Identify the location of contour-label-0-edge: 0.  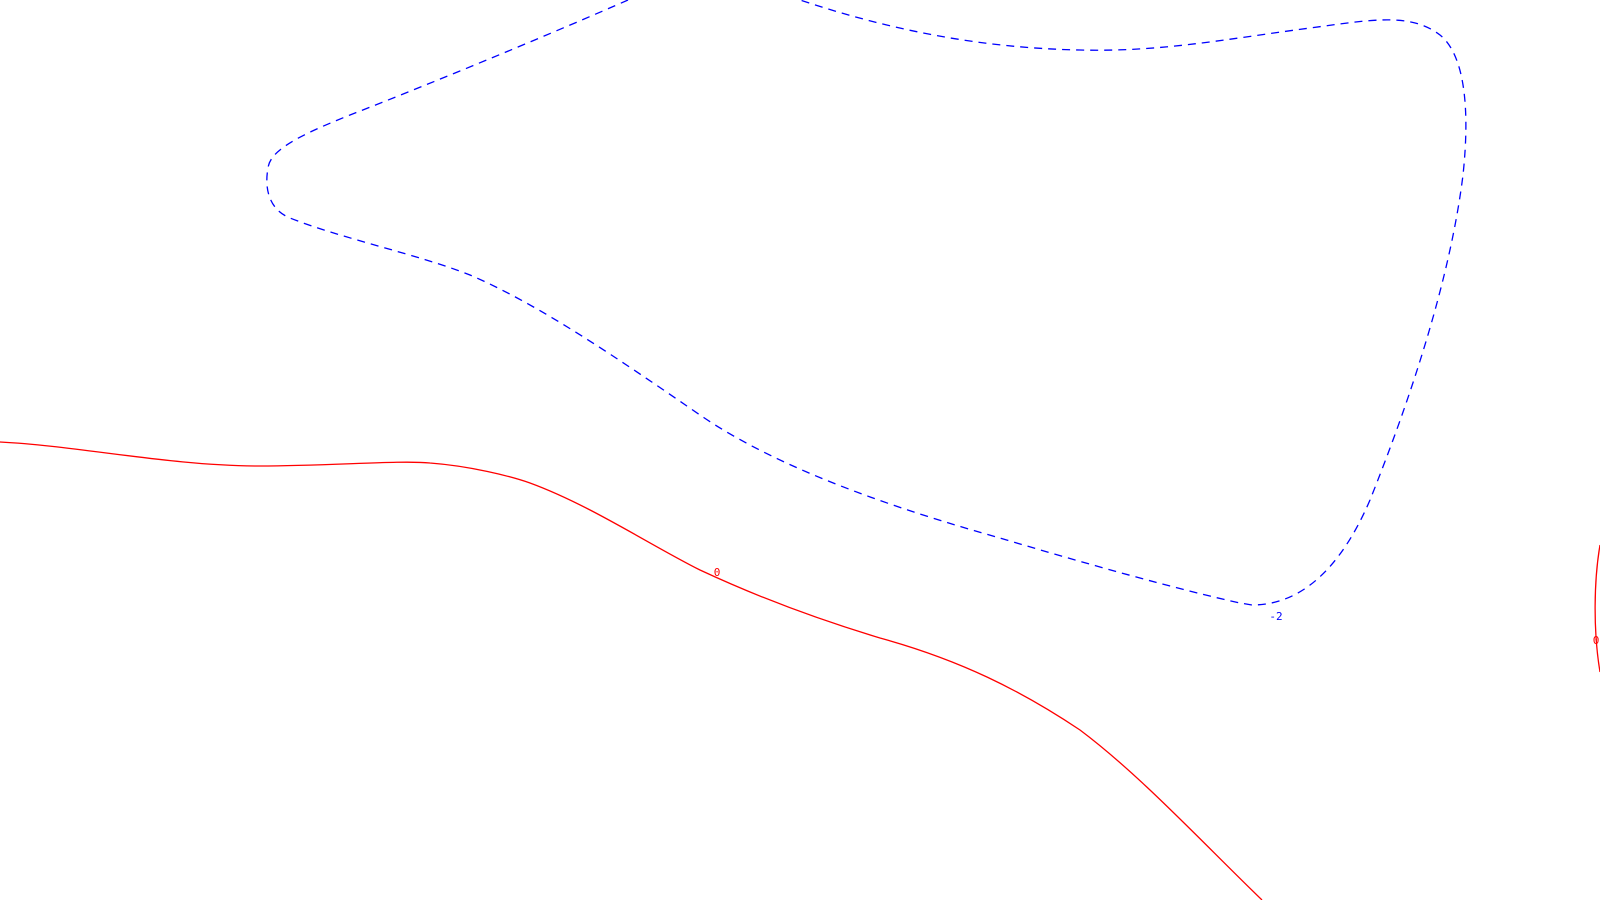
(1596, 640).